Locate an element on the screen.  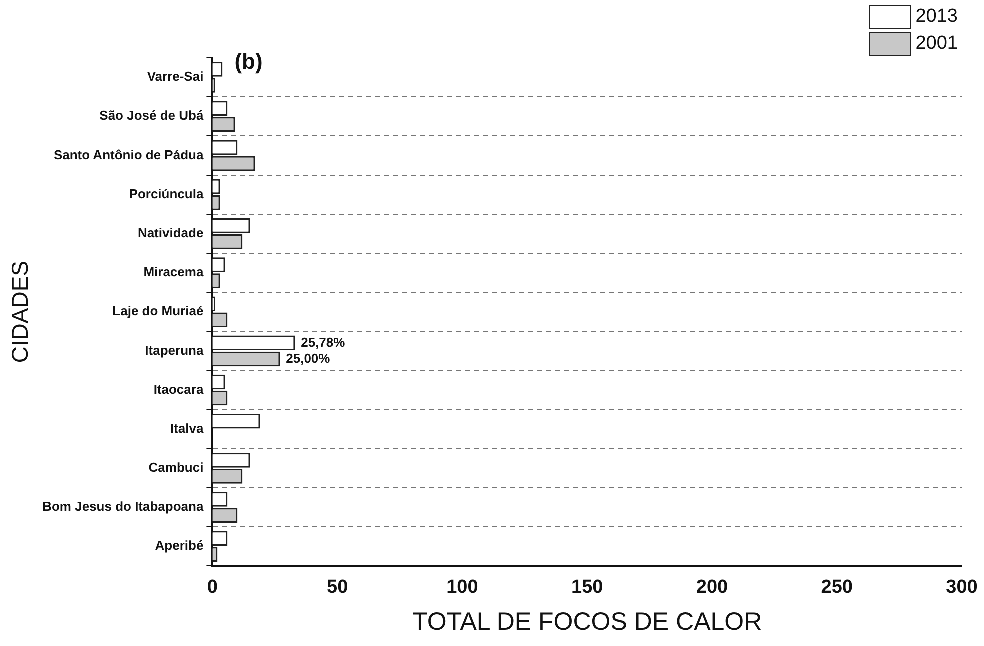
annotation: 25,78% is located at coordinates (323, 342).